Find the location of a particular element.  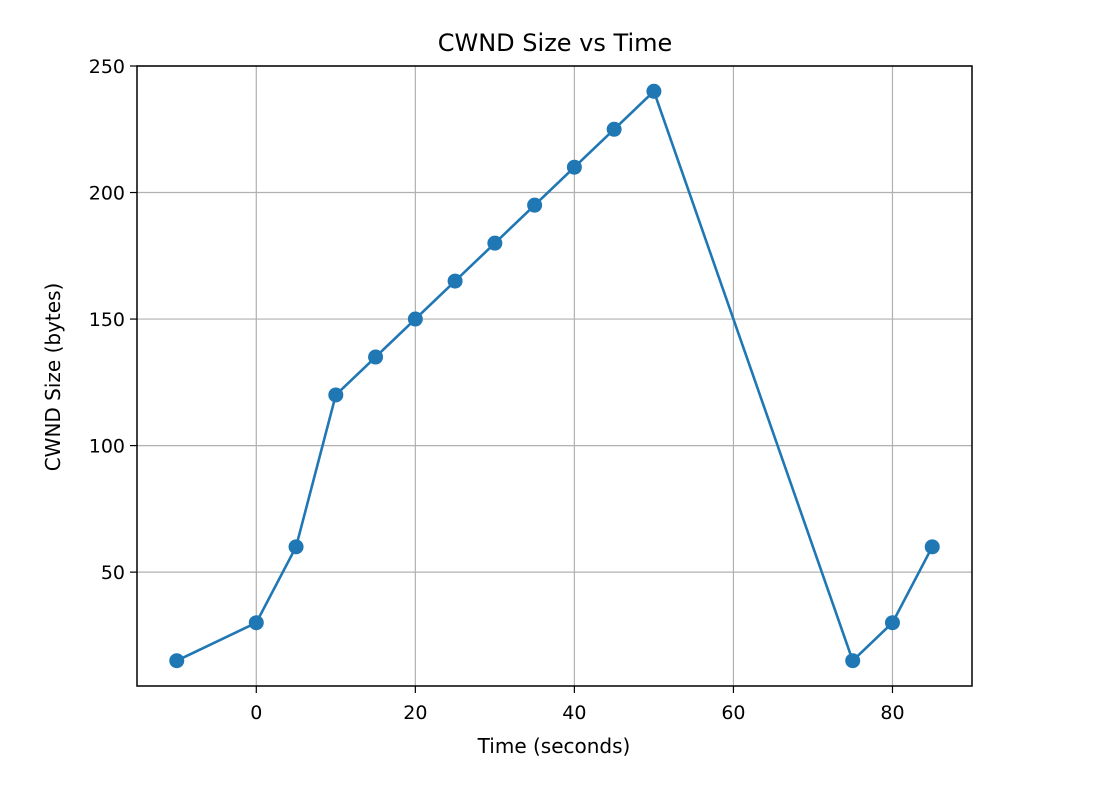

x-tick-label: 0 is located at coordinates (256, 713).